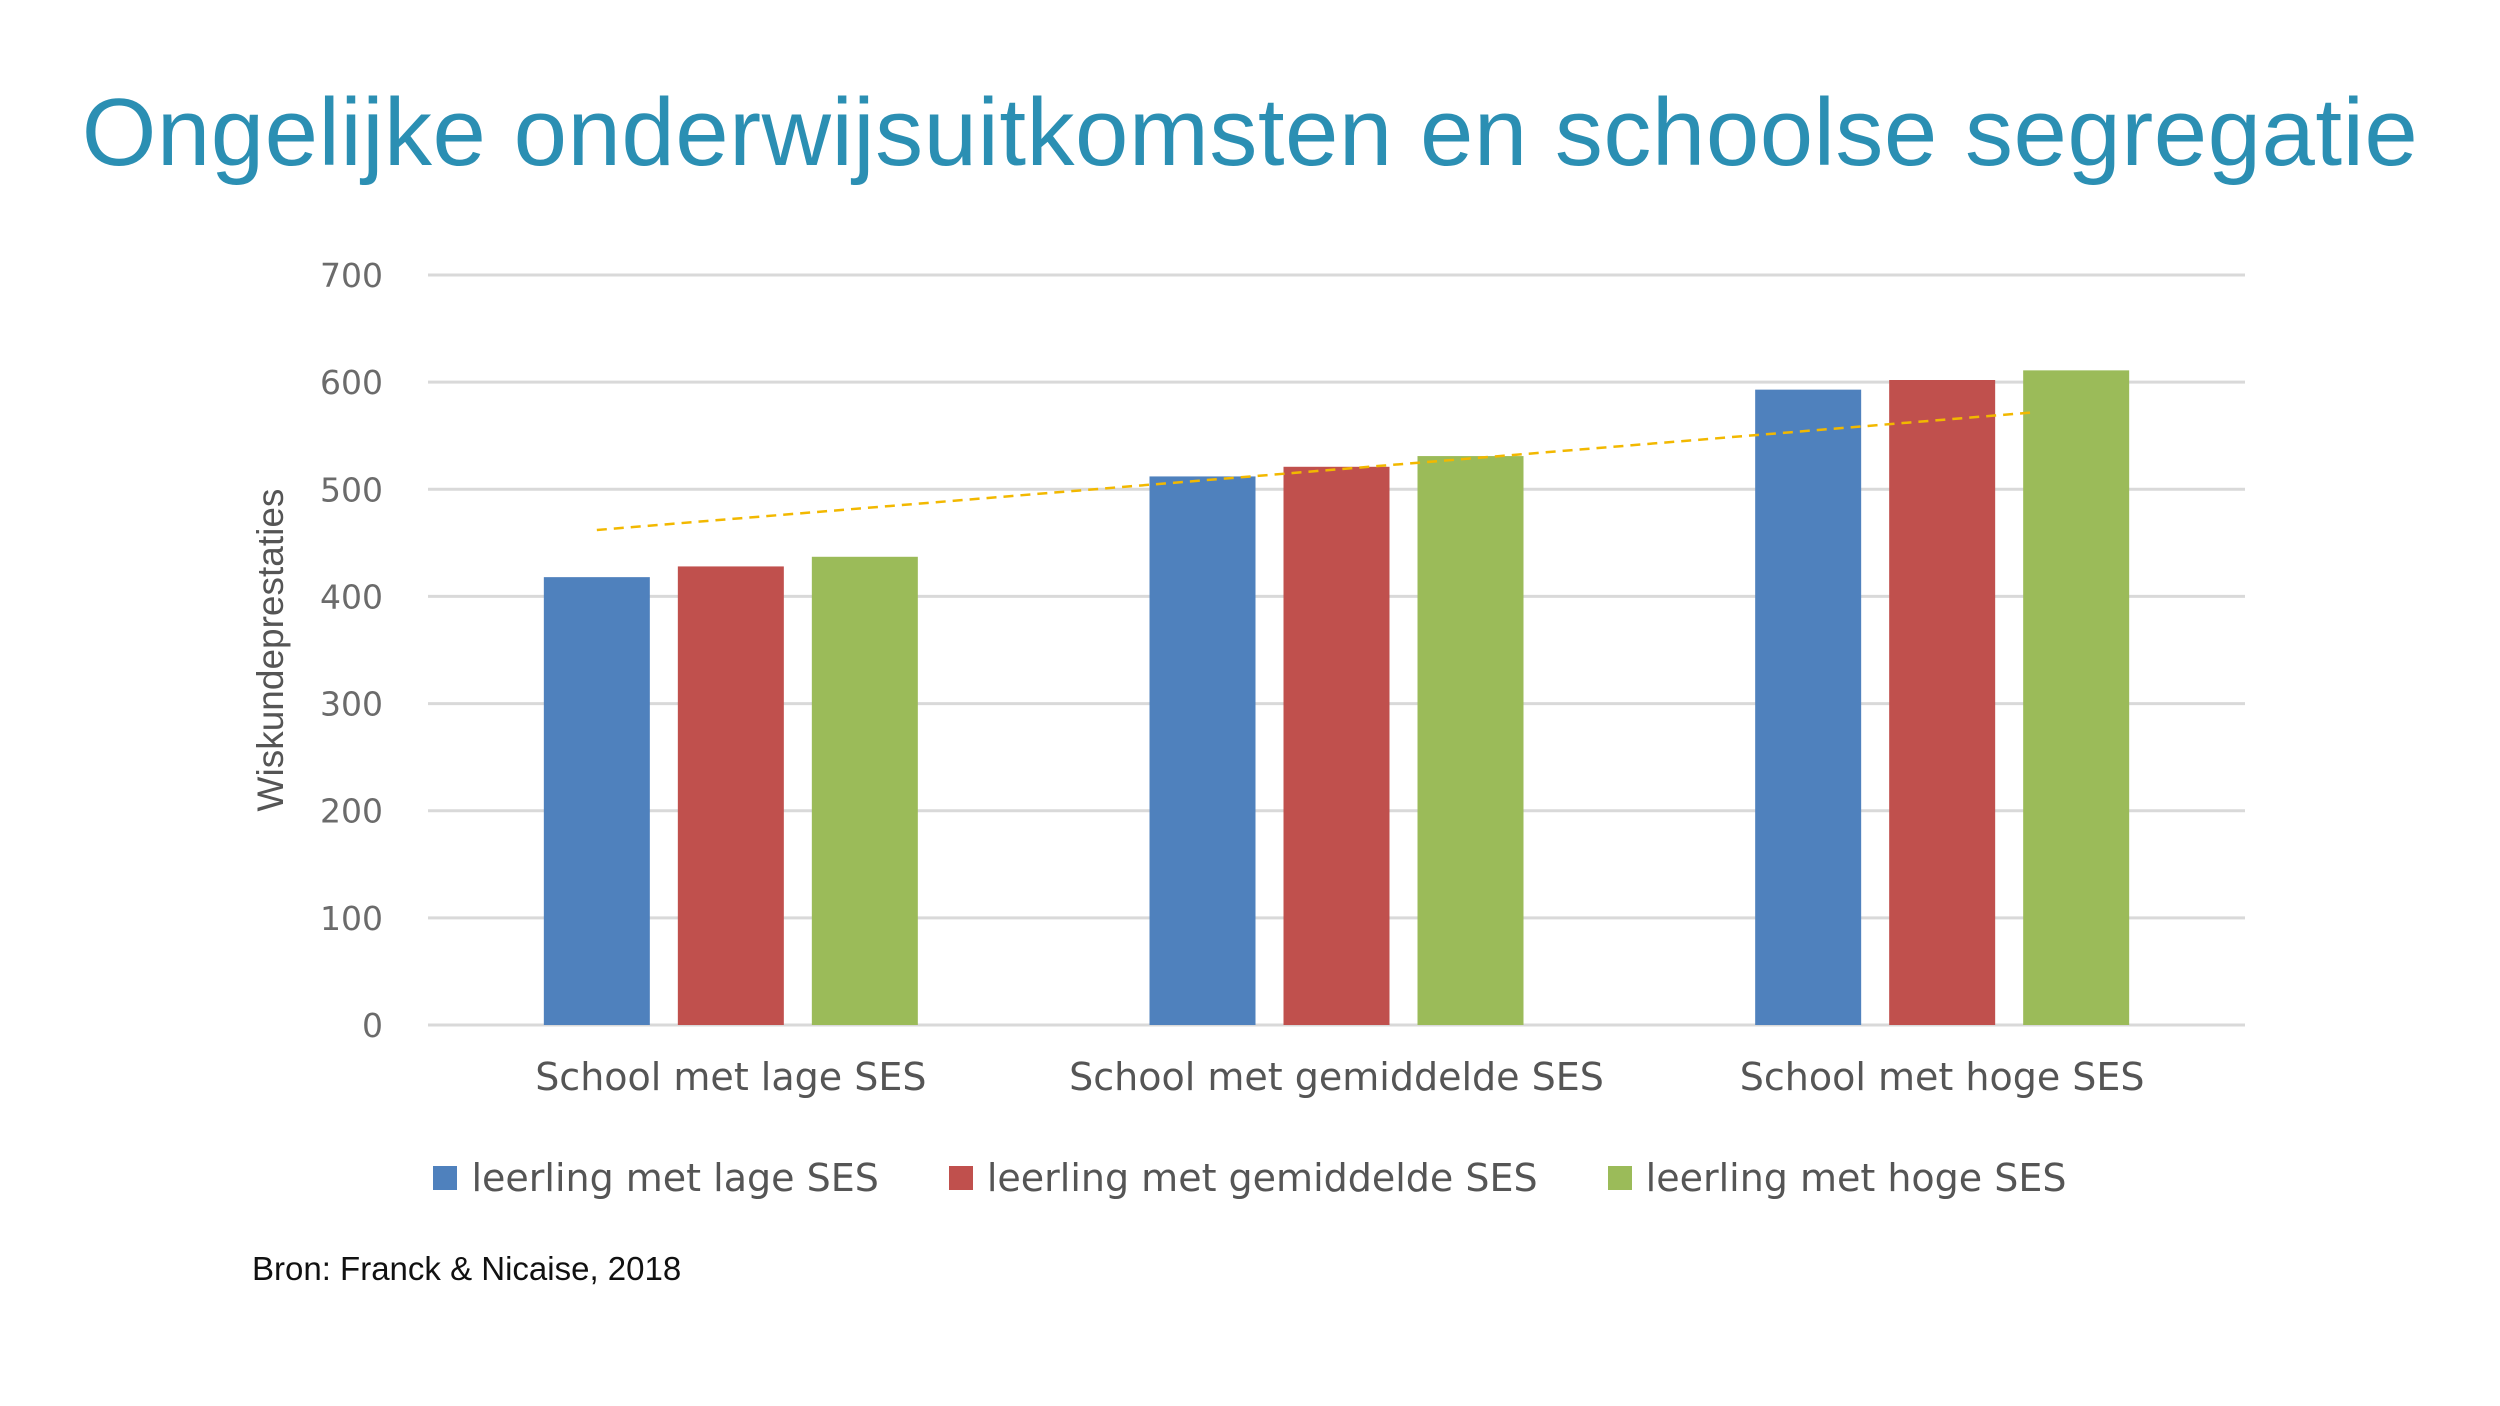 The height and width of the screenshot is (1406, 2500). What do you see at coordinates (730, 1077) in the screenshot?
I see `x-category-label: School met lage SES` at bounding box center [730, 1077].